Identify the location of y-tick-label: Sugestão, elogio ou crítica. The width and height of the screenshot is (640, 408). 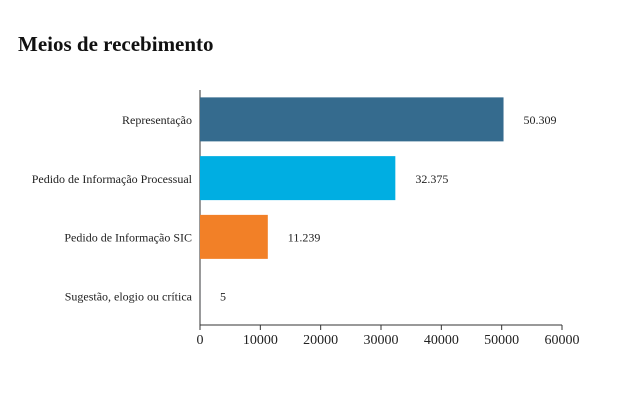
(129, 296).